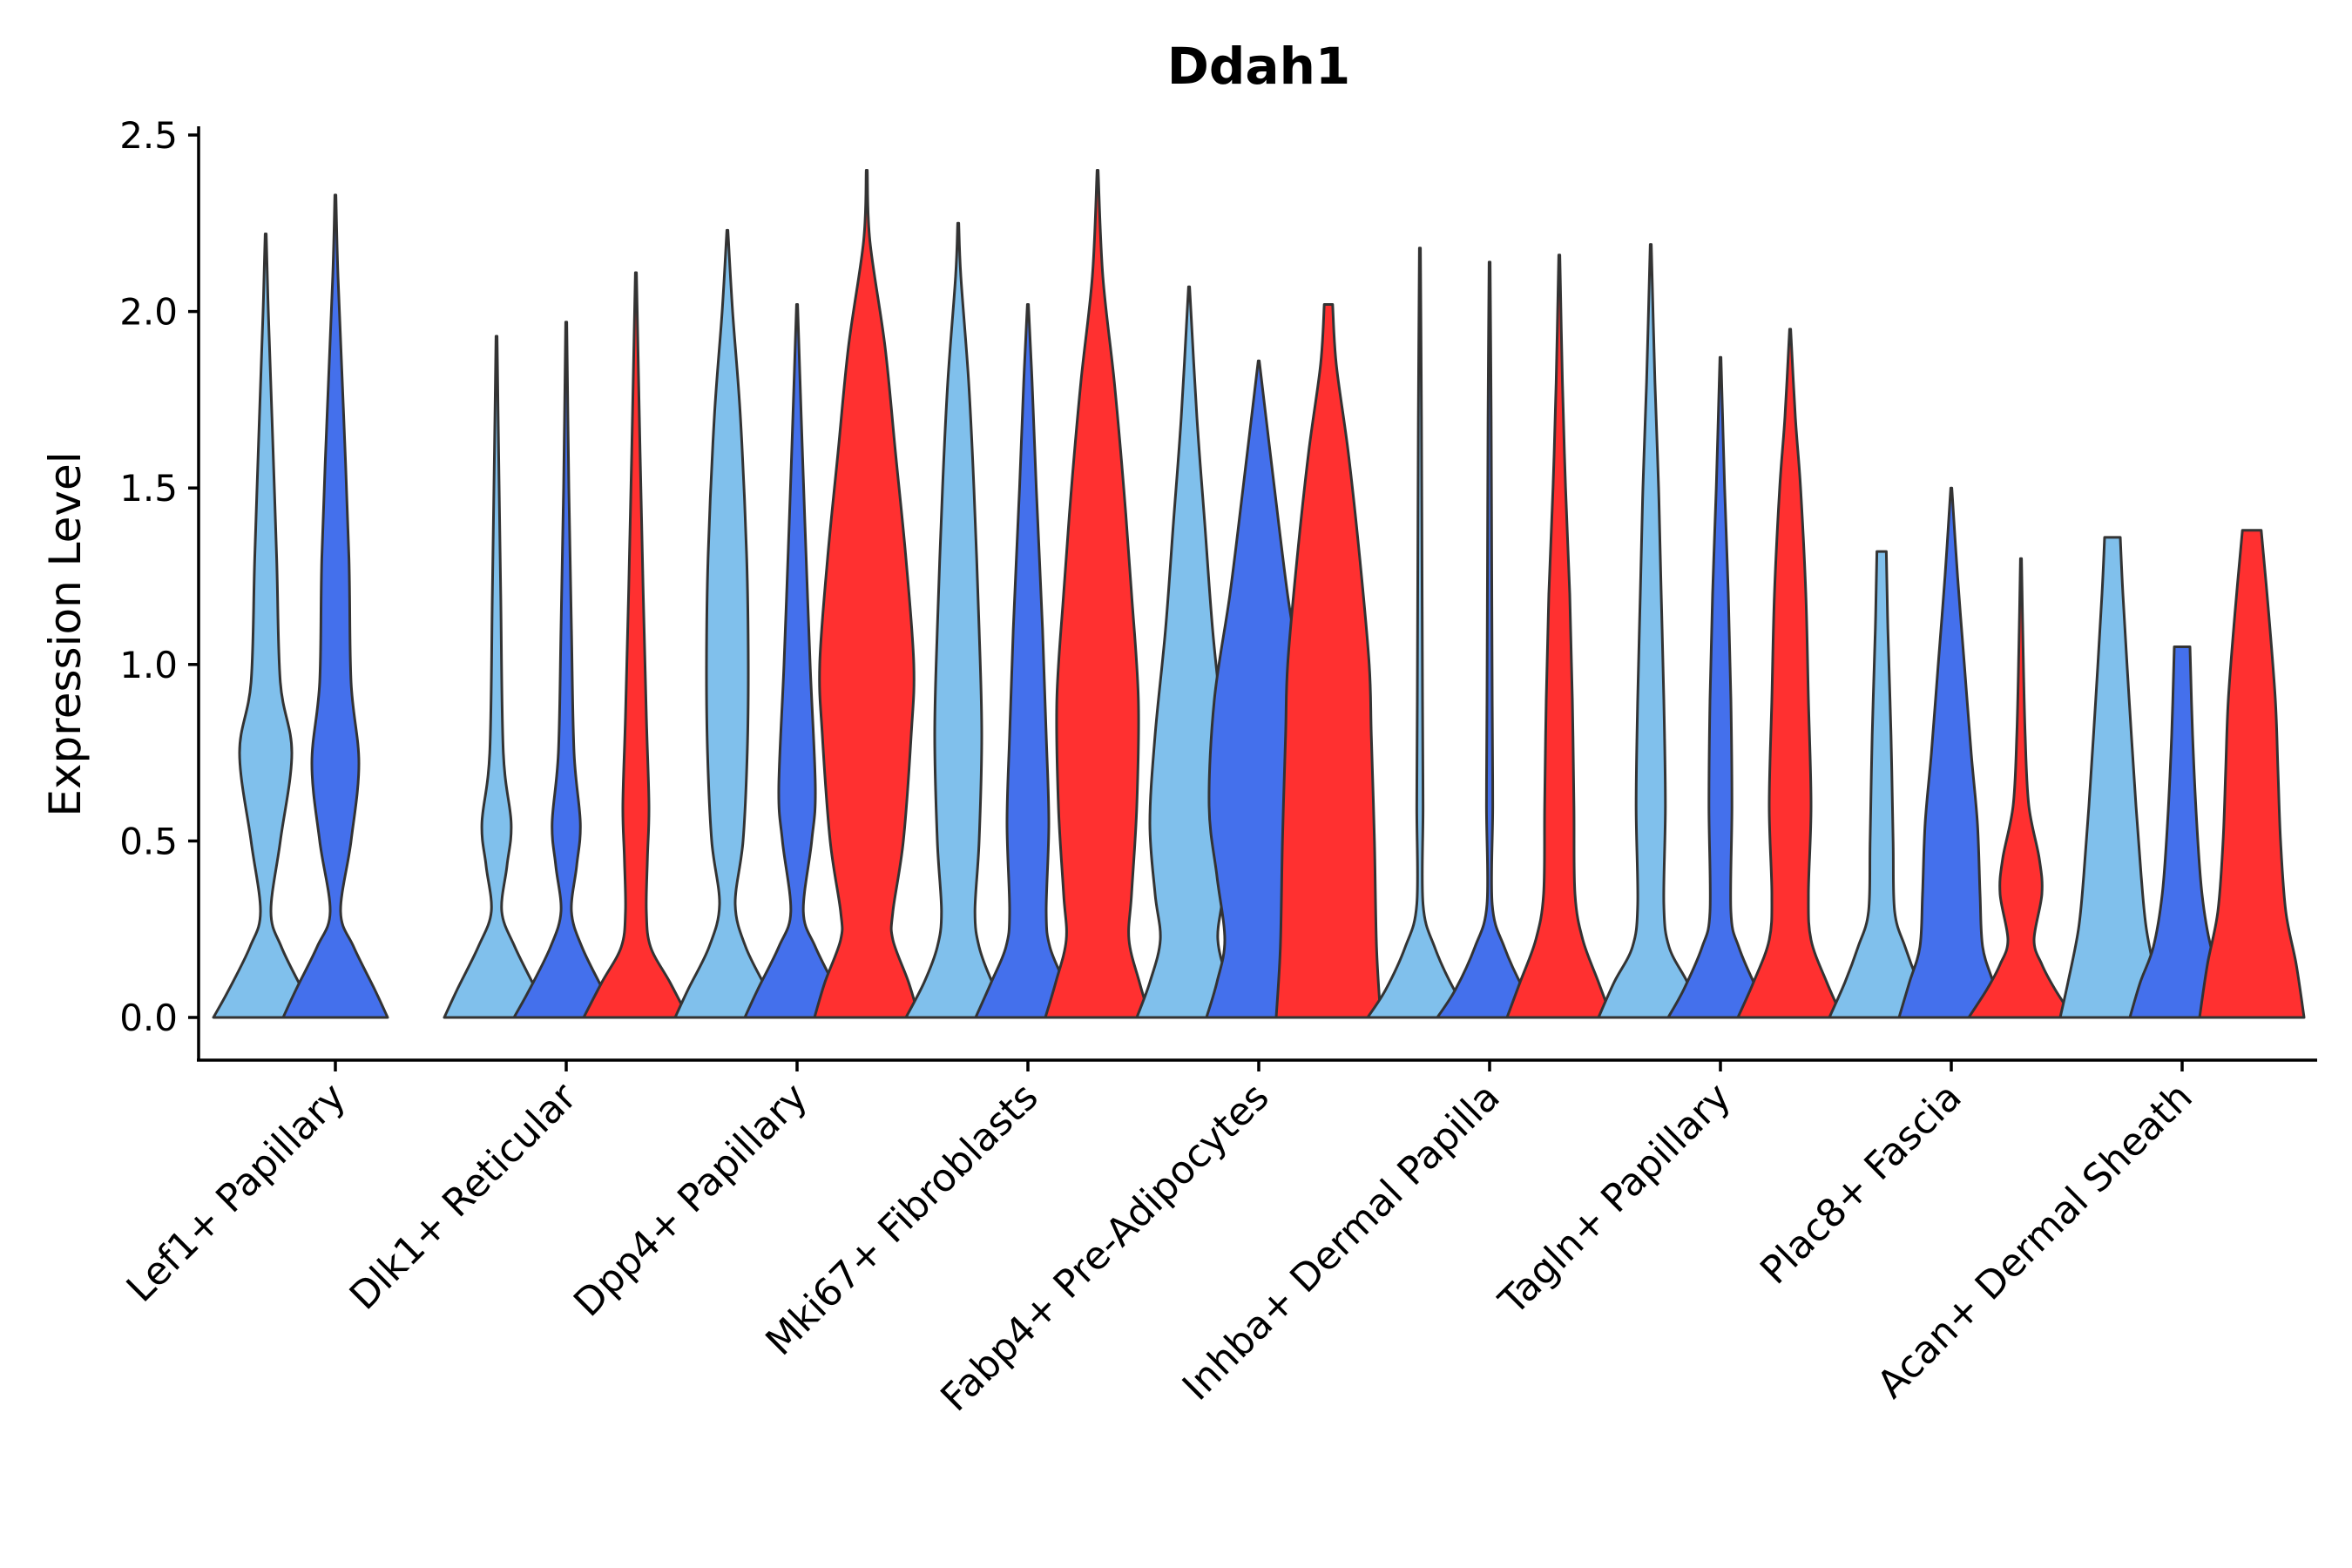 The height and width of the screenshot is (1568, 2352). I want to click on chart-title: Ddah1, so click(1258, 66).